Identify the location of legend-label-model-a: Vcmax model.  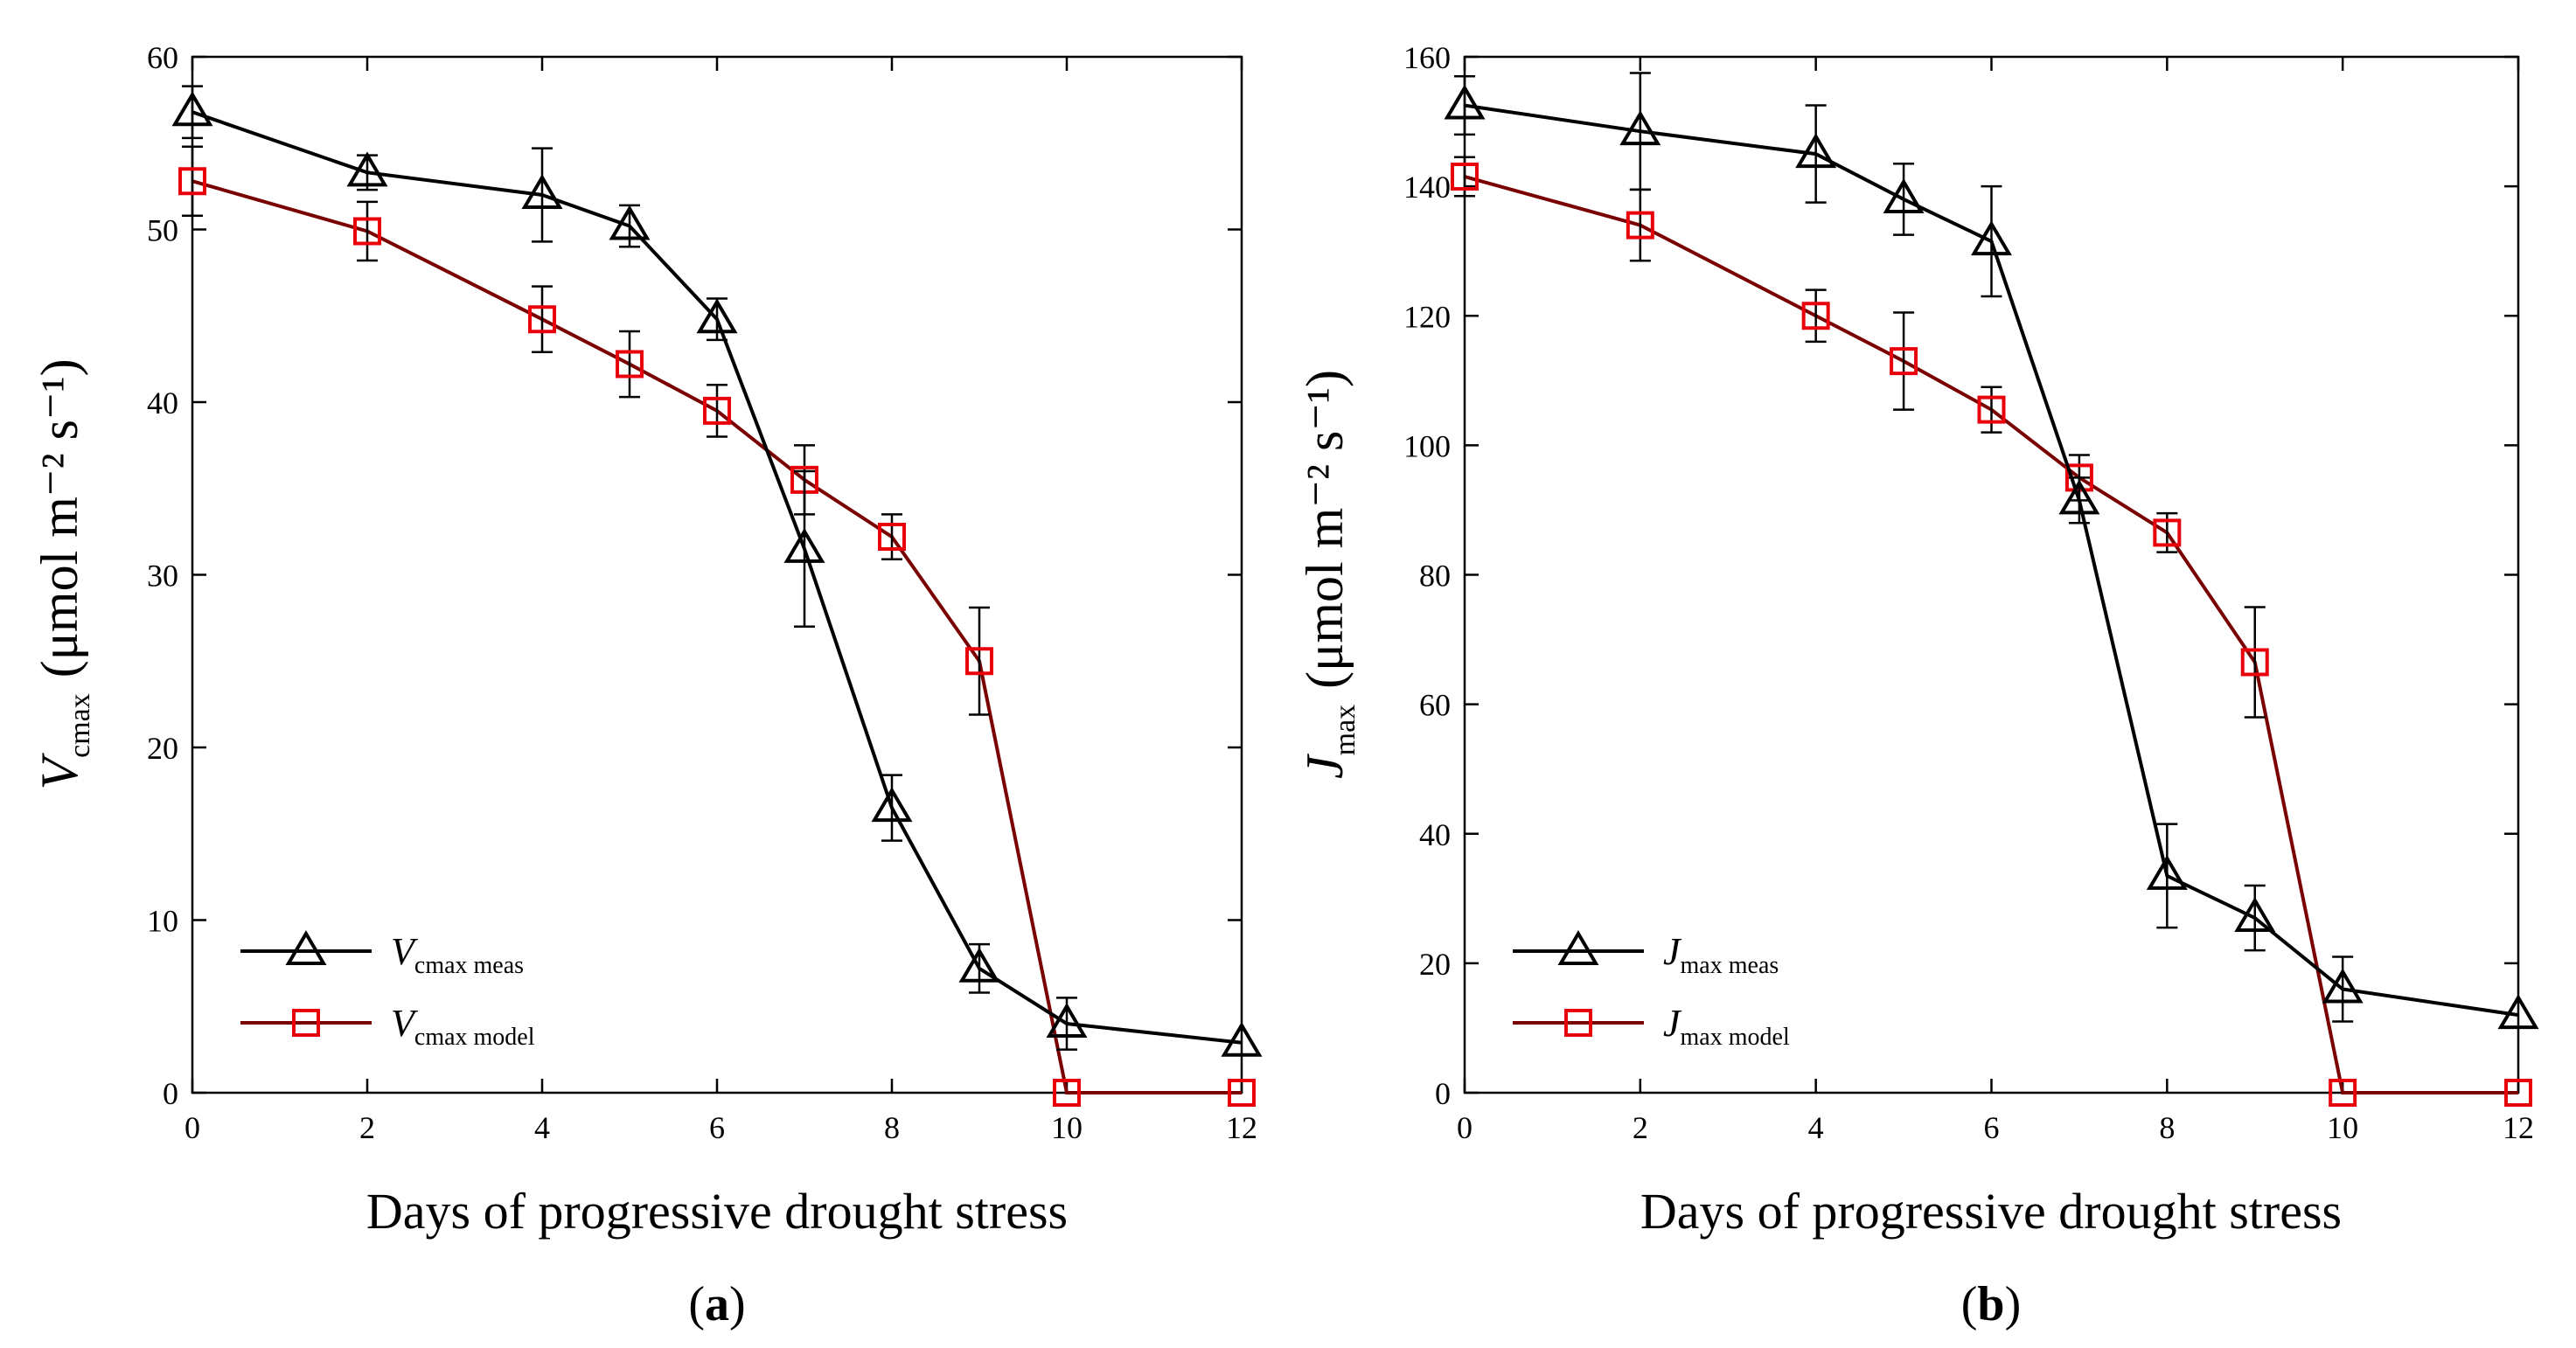
(463, 1026).